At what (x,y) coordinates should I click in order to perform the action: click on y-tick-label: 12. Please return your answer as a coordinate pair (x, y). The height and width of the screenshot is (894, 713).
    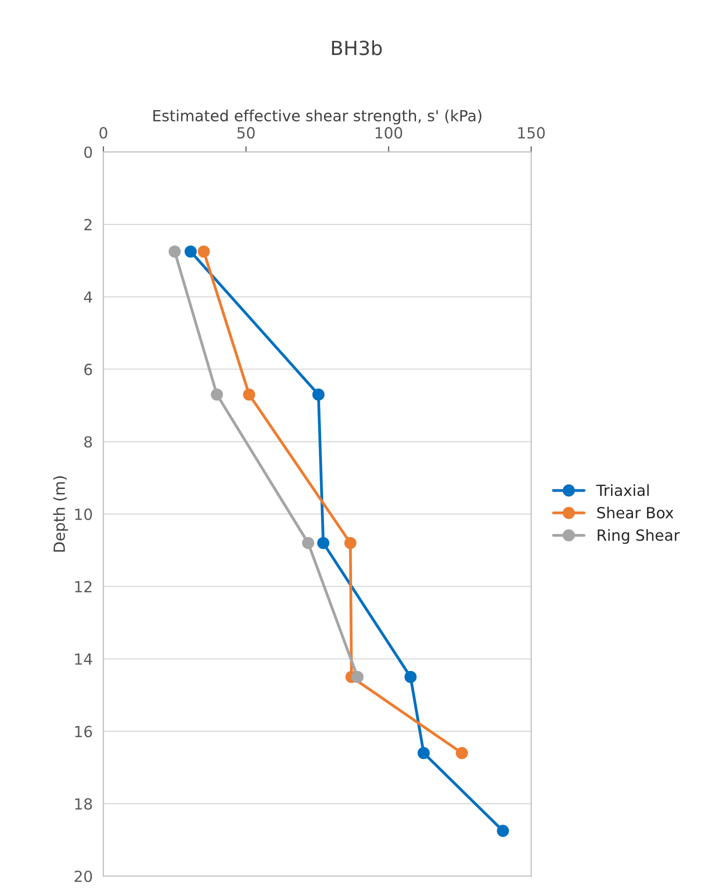
    Looking at the image, I should click on (83, 586).